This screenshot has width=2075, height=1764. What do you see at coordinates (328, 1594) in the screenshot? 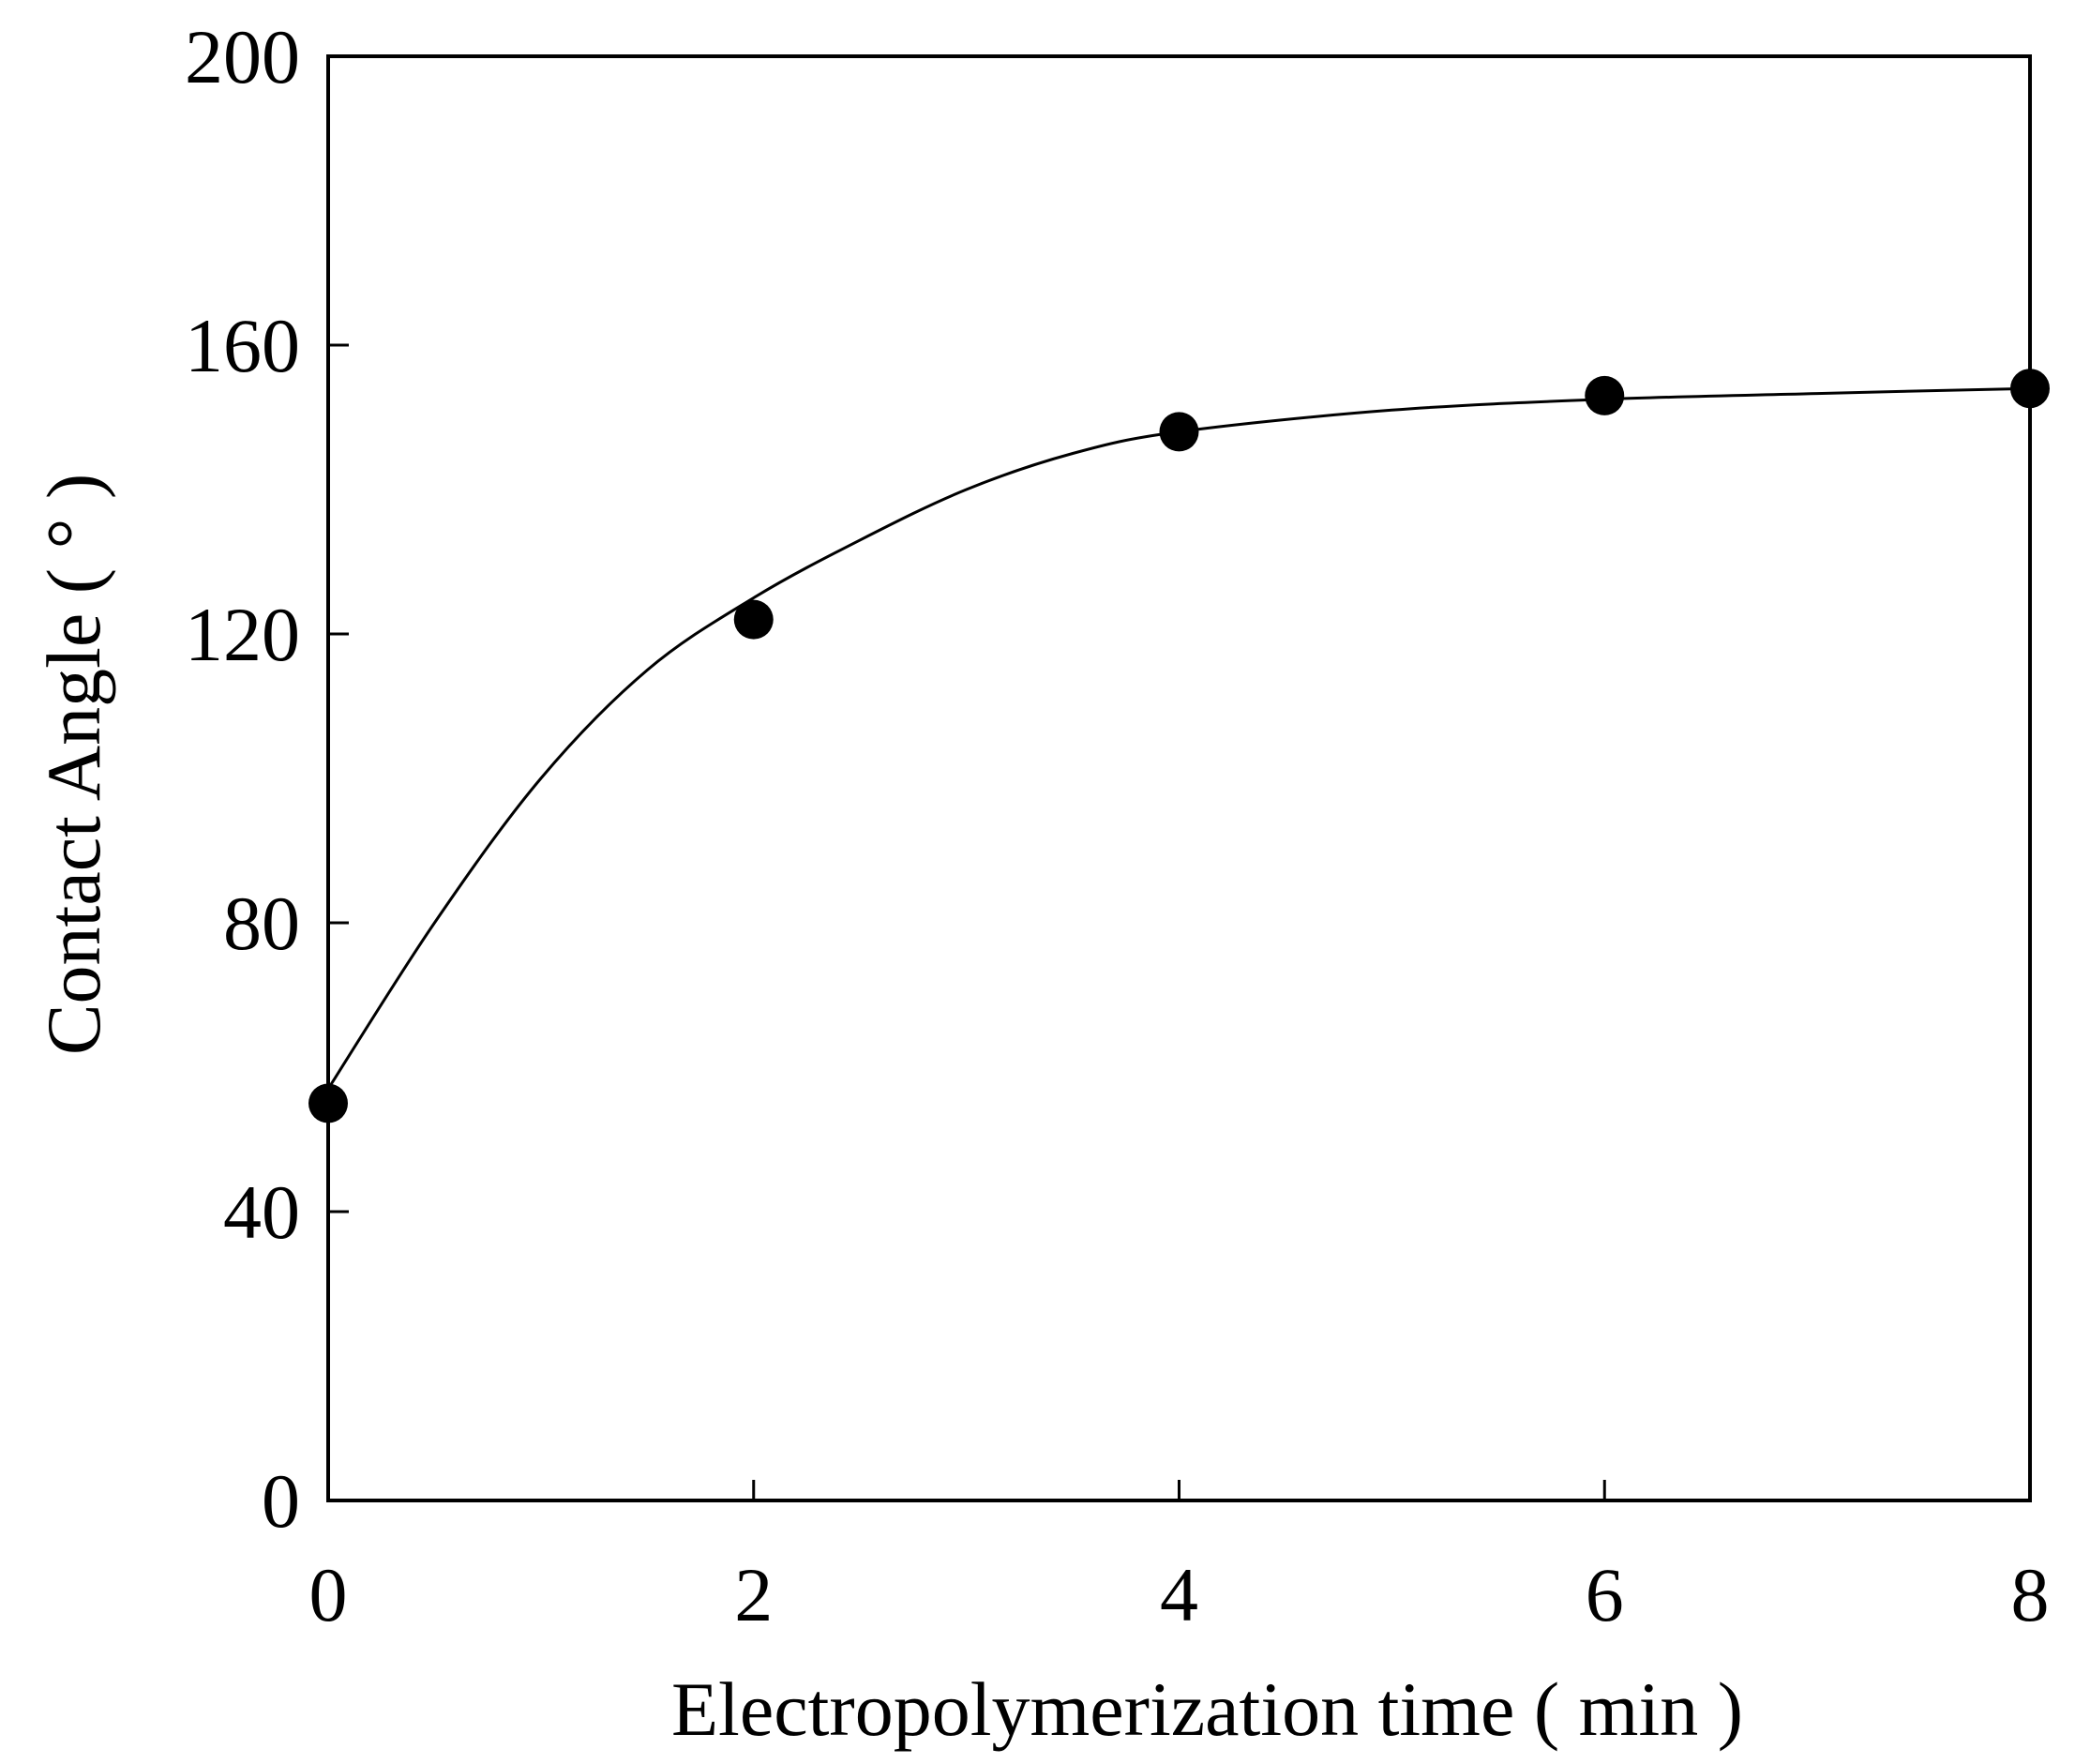
I see `x-tick-label: 0` at bounding box center [328, 1594].